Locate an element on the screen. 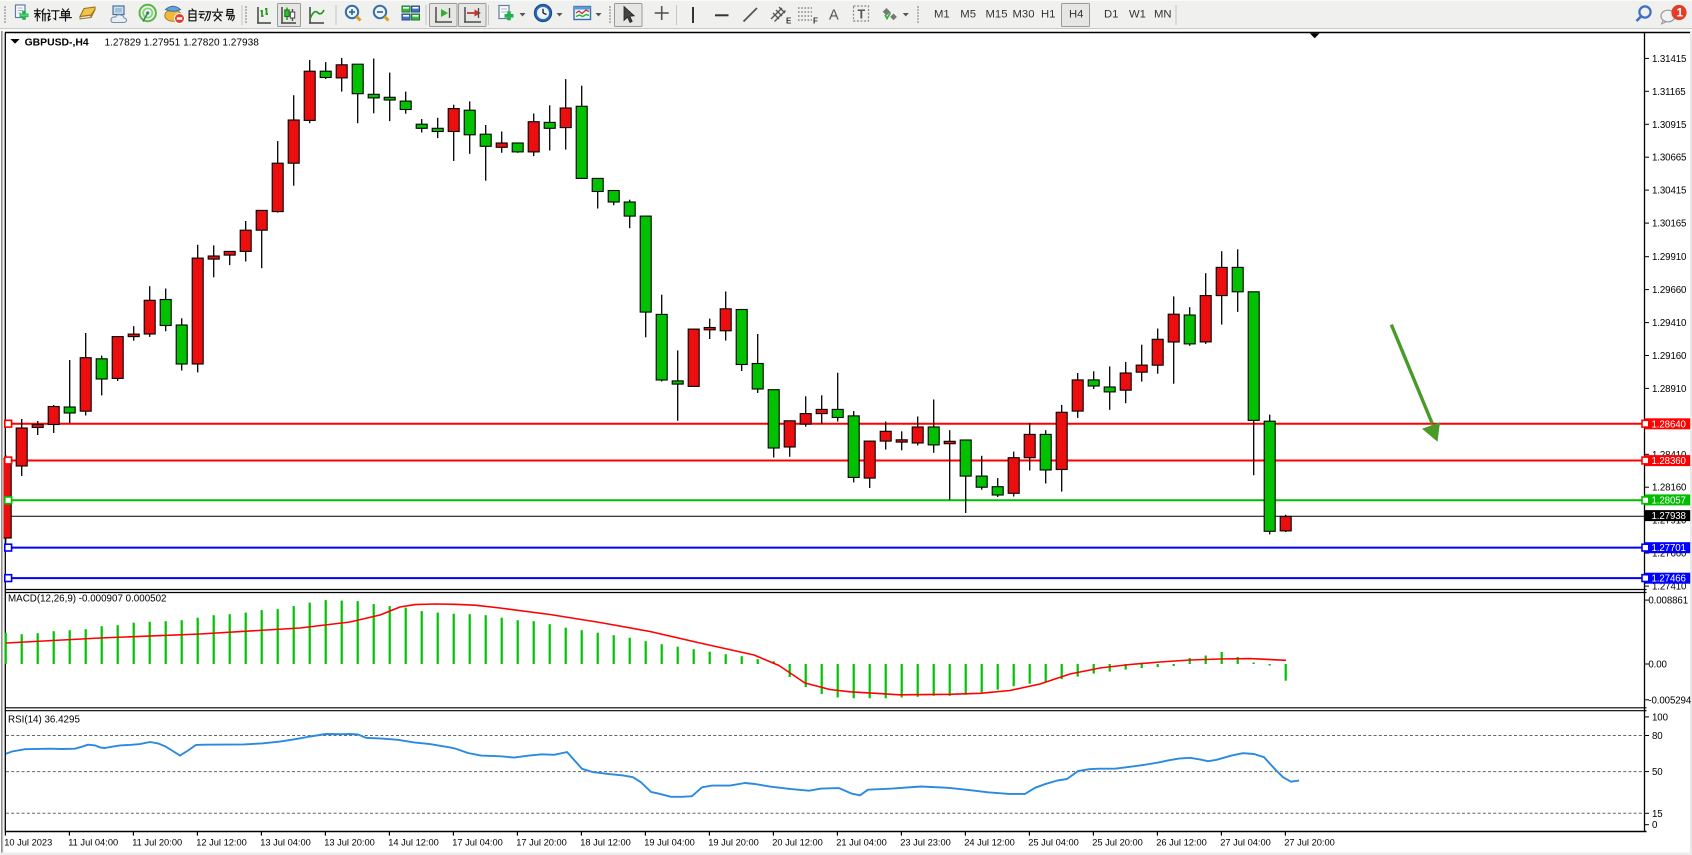  svg-text: 1 is located at coordinates (1680, 14).